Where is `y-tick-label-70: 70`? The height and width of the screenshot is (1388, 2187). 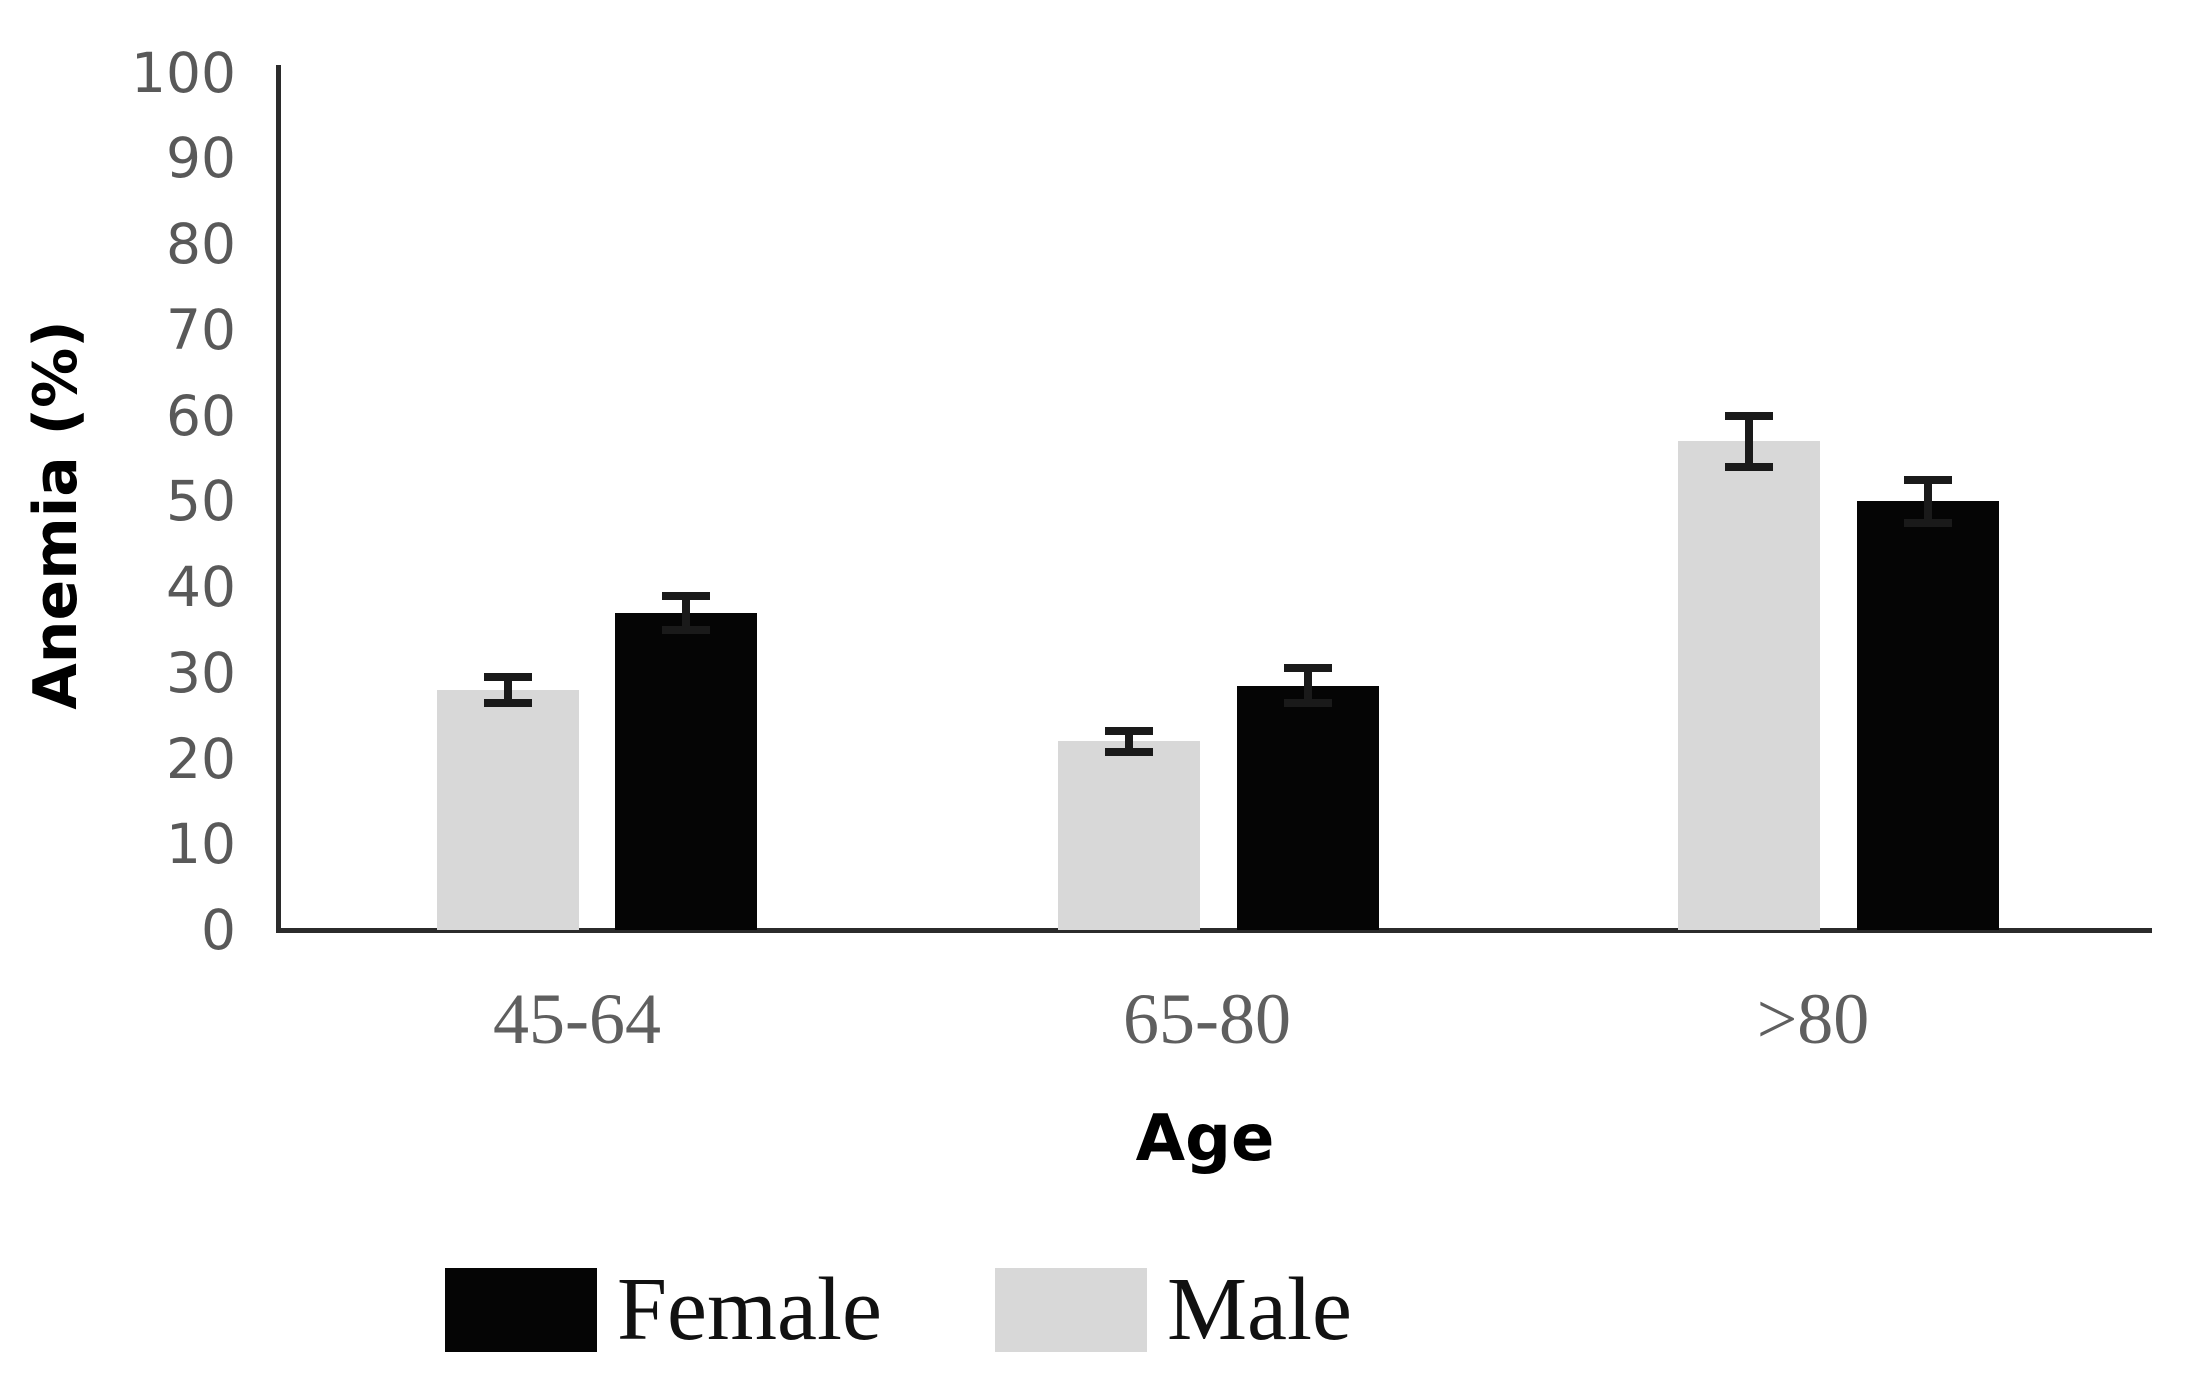 y-tick-label-70: 70 is located at coordinates (201, 329).